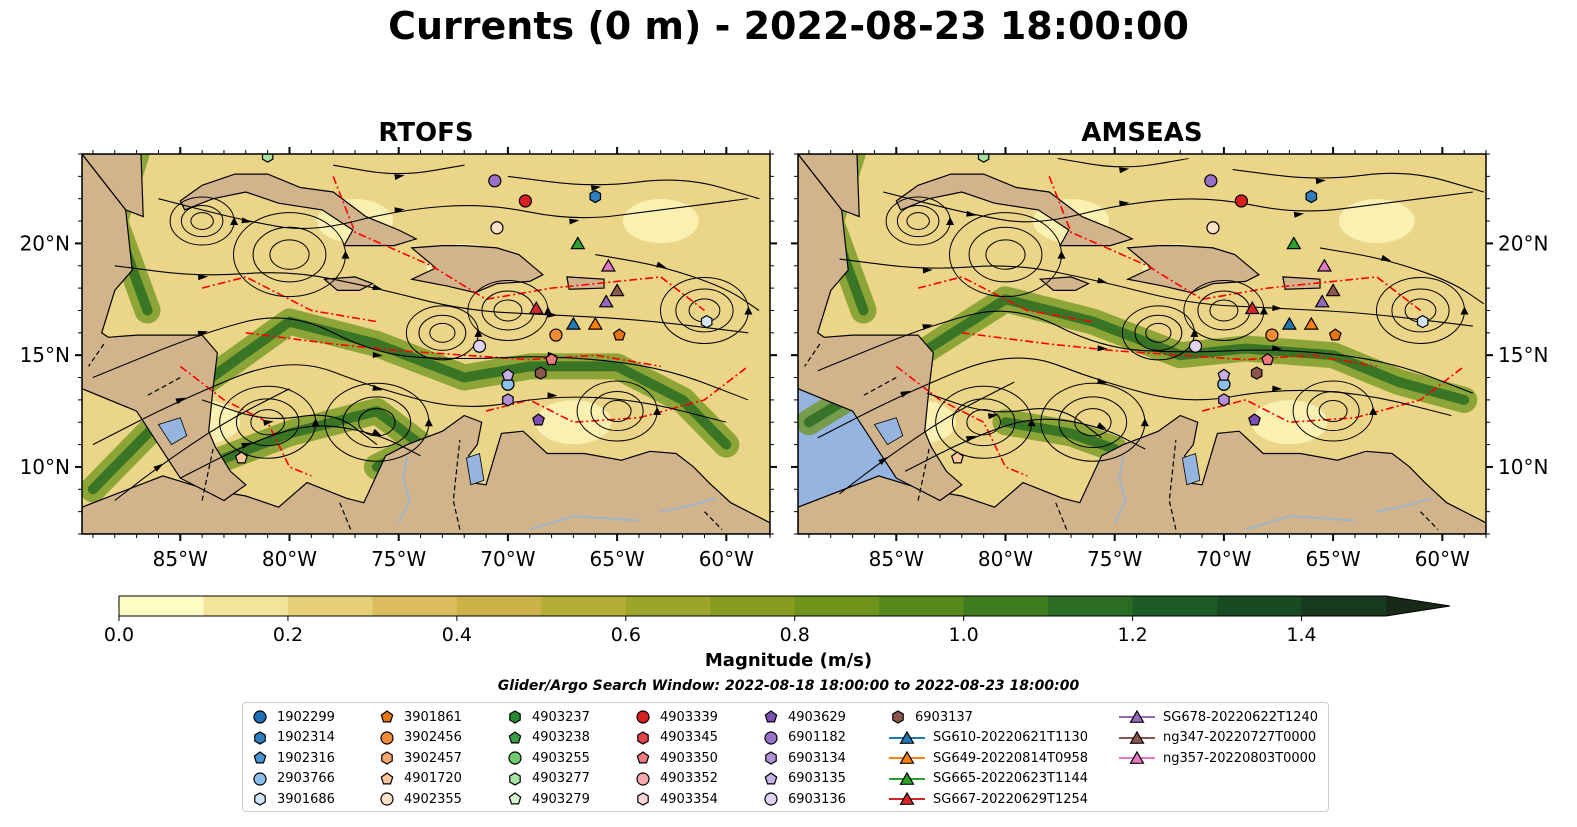  I want to click on x-tick-label: 85°W, so click(180, 559).